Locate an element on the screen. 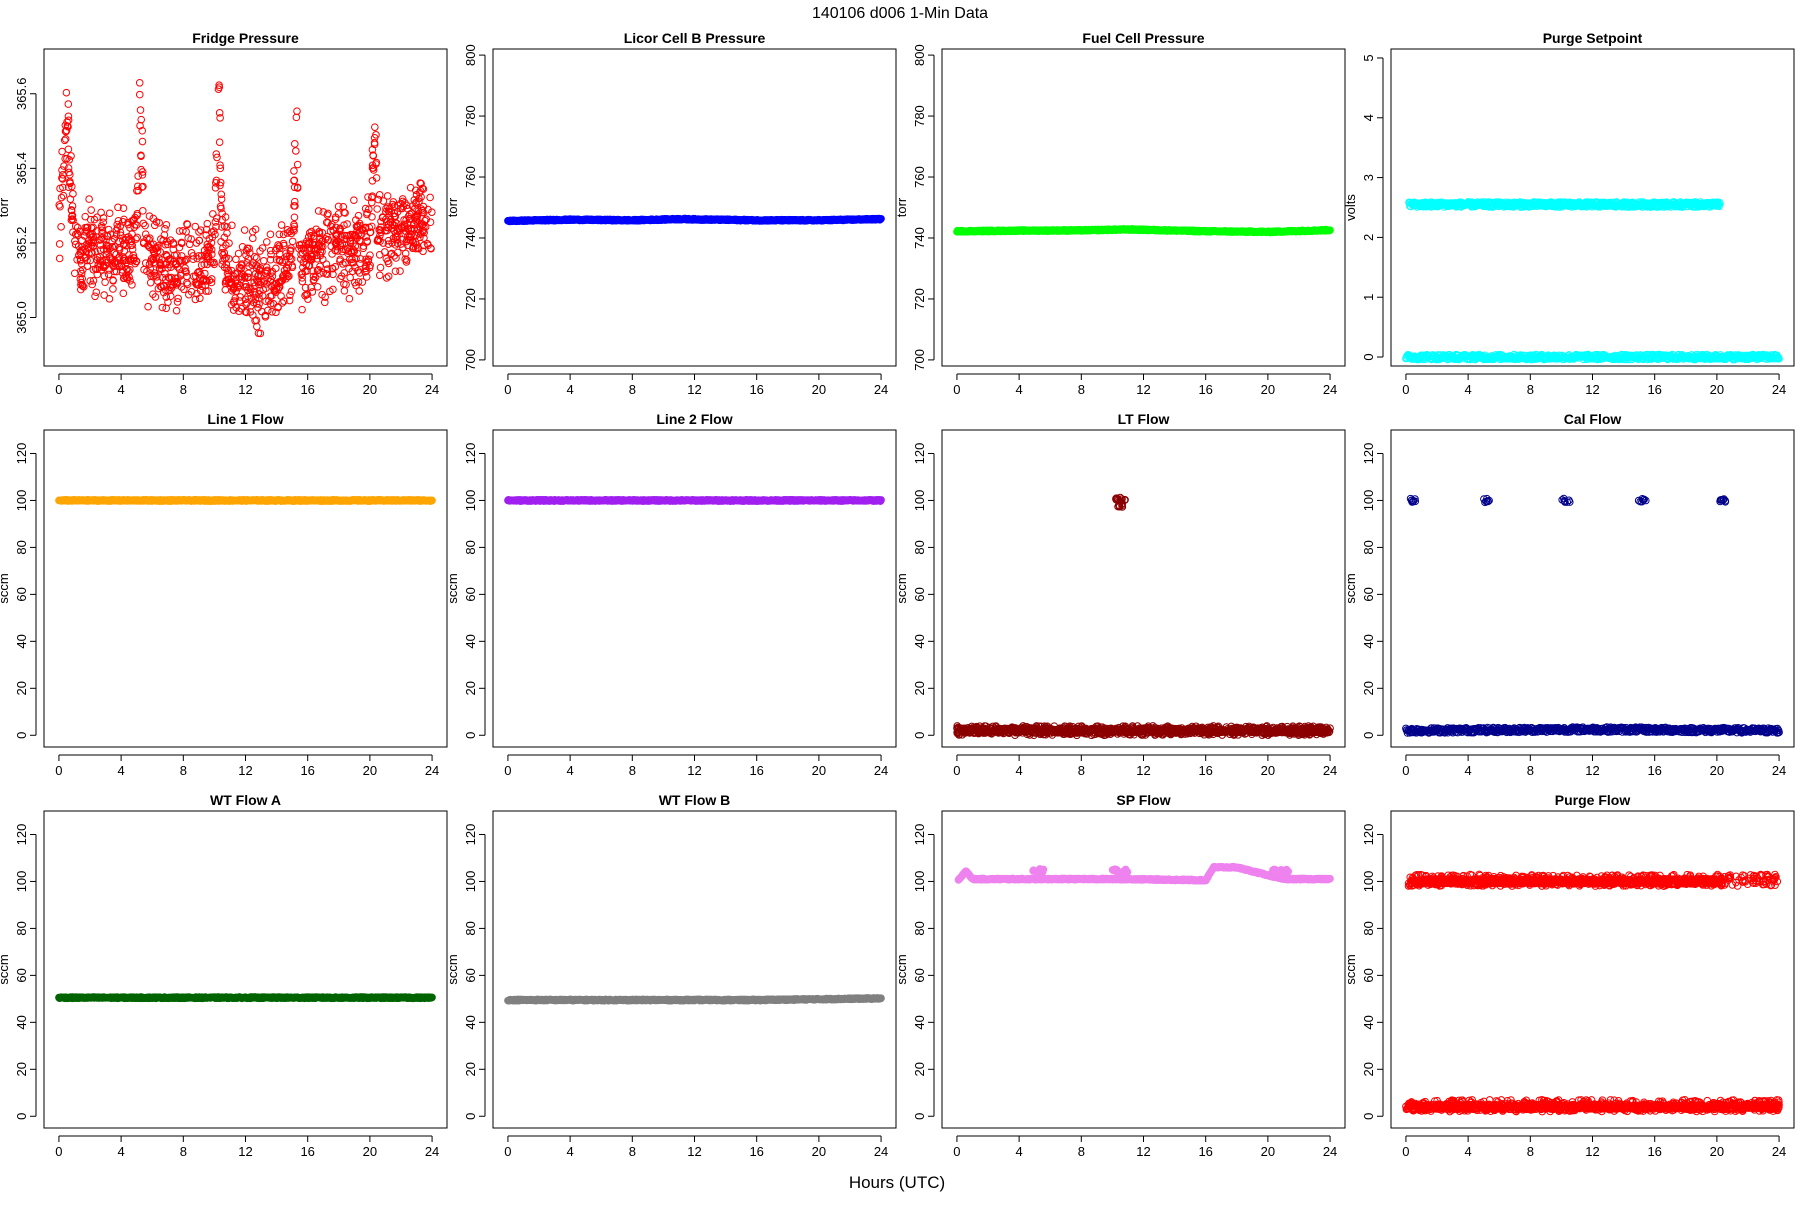 The width and height of the screenshot is (1800, 1205). y-tick-label: 5 is located at coordinates (1368, 57).